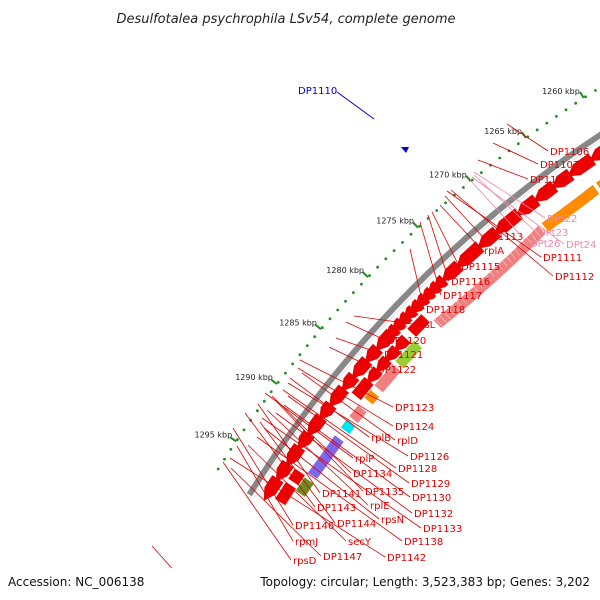 The height and width of the screenshot is (600, 600). Describe the element at coordinates (433, 514) in the screenshot. I see `gene-label: DP1132` at that location.